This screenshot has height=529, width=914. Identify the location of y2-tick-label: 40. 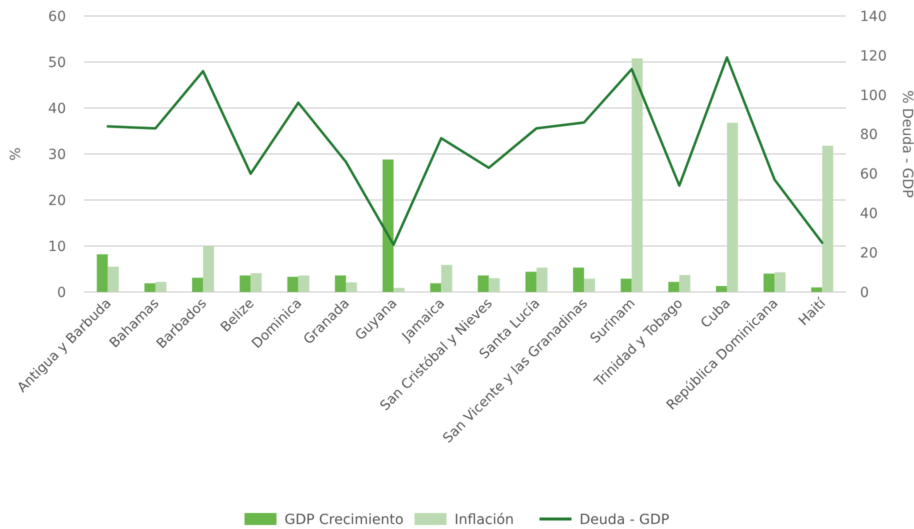
(869, 214).